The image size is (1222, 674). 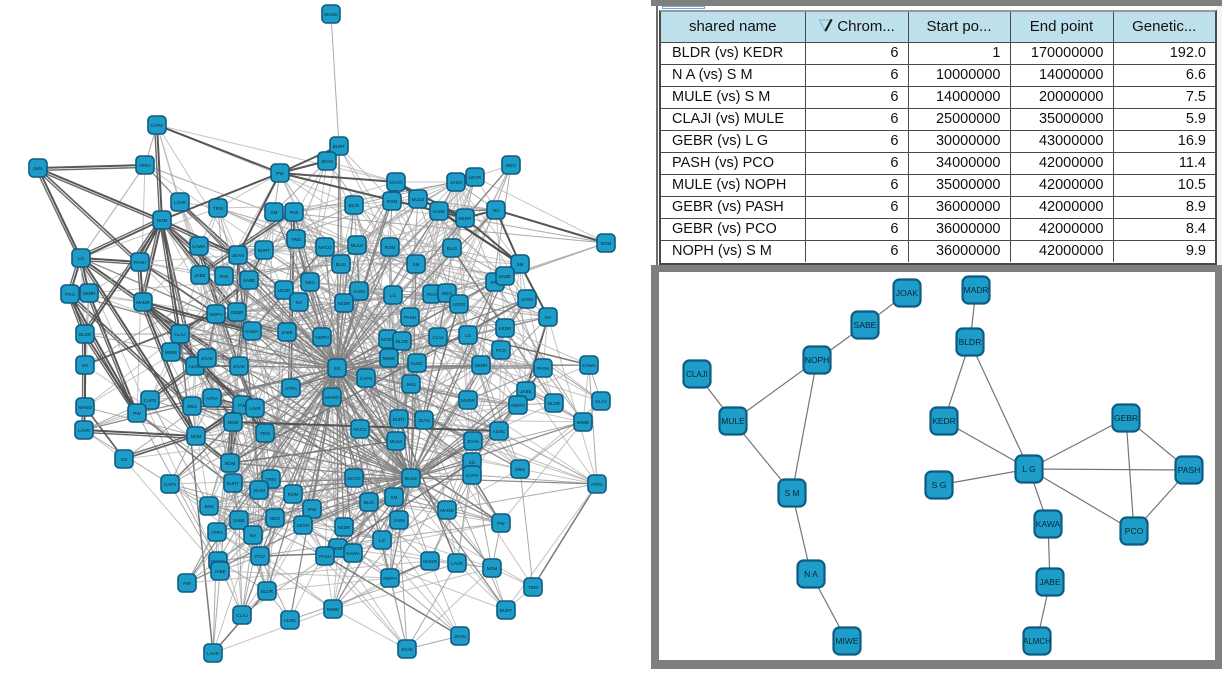 I want to click on svg-text: S G, so click(x=939, y=485).